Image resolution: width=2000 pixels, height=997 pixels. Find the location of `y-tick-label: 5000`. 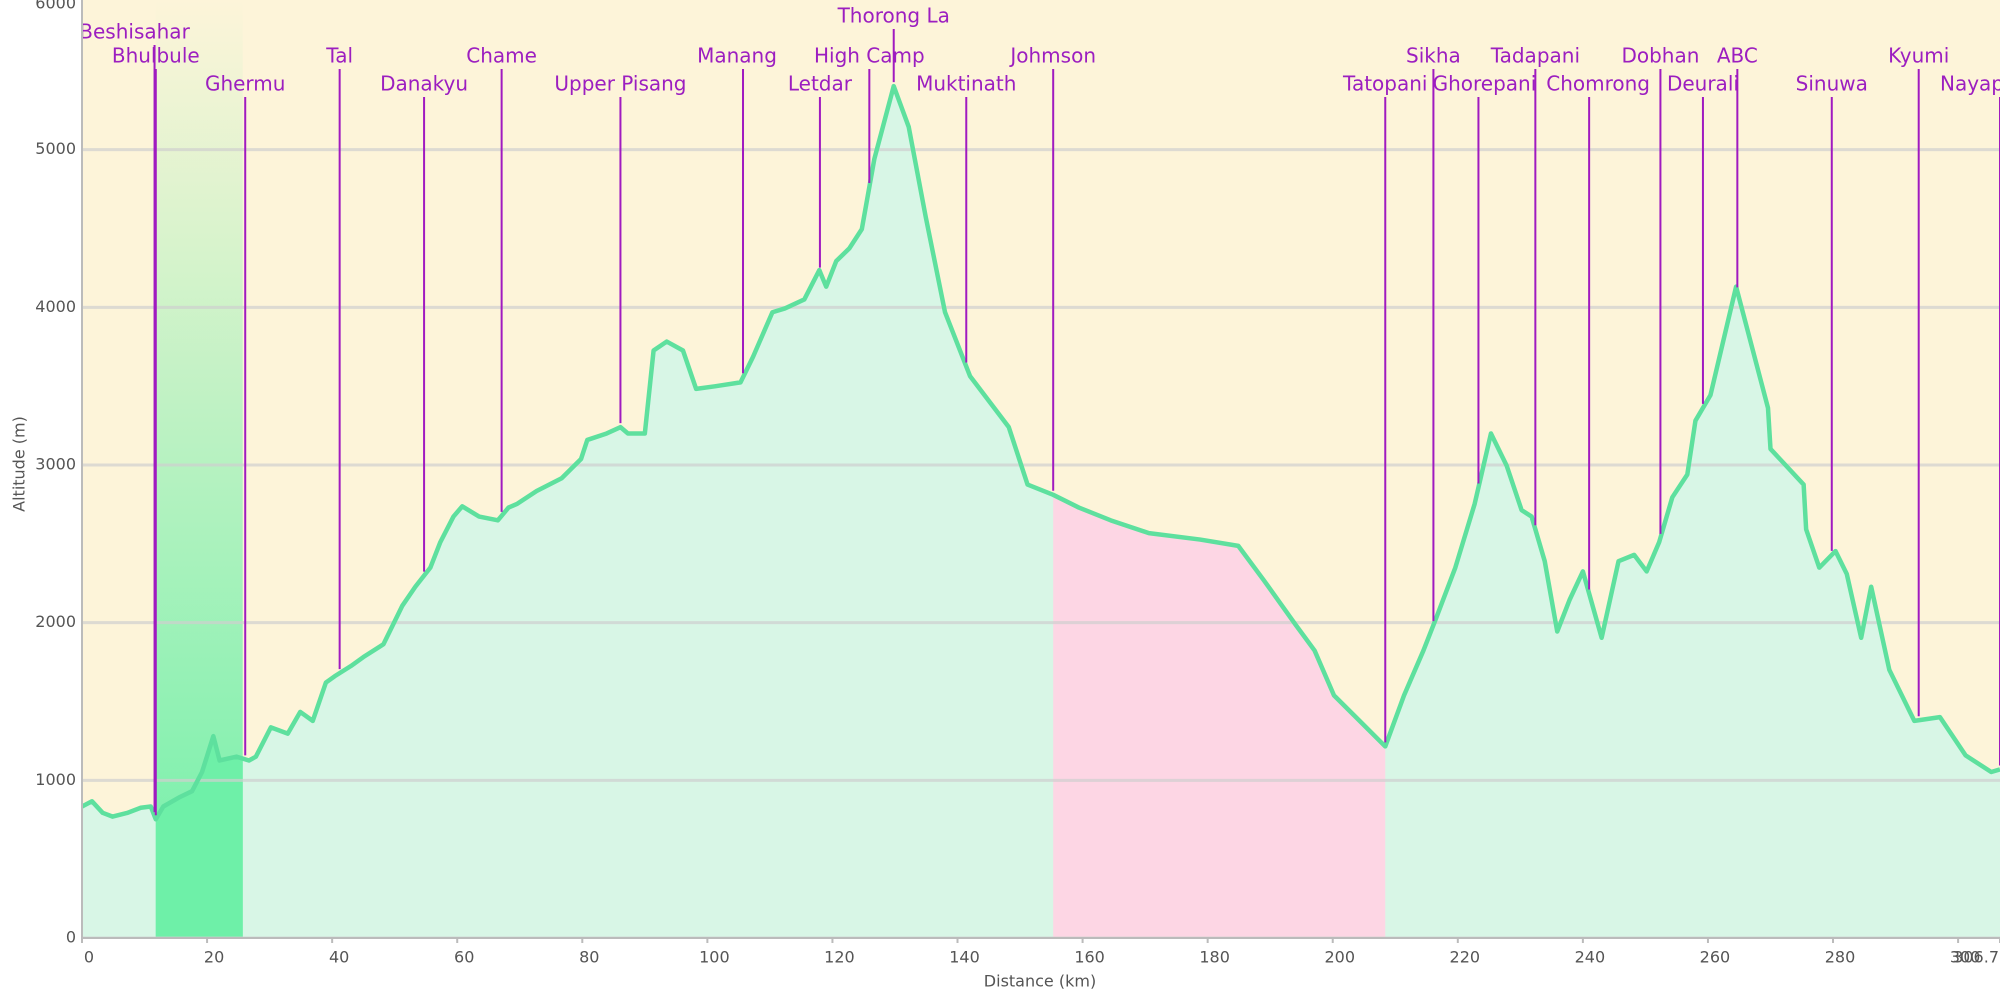

y-tick-label: 5000 is located at coordinates (55, 148).